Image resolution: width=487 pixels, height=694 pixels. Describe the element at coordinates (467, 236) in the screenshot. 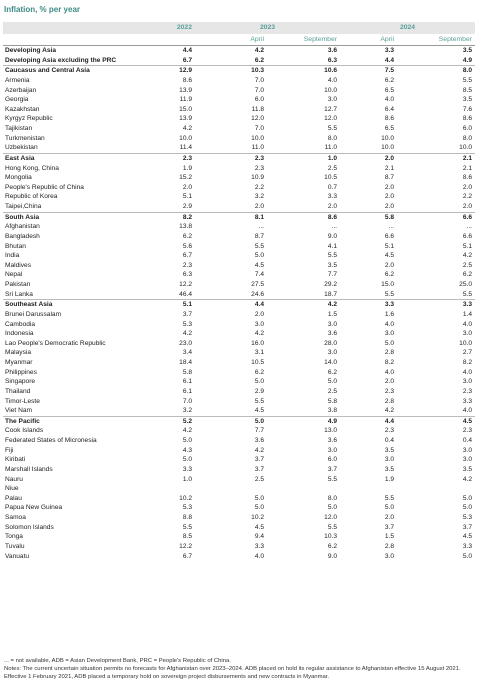

I see `cell-value: 6.6` at that location.